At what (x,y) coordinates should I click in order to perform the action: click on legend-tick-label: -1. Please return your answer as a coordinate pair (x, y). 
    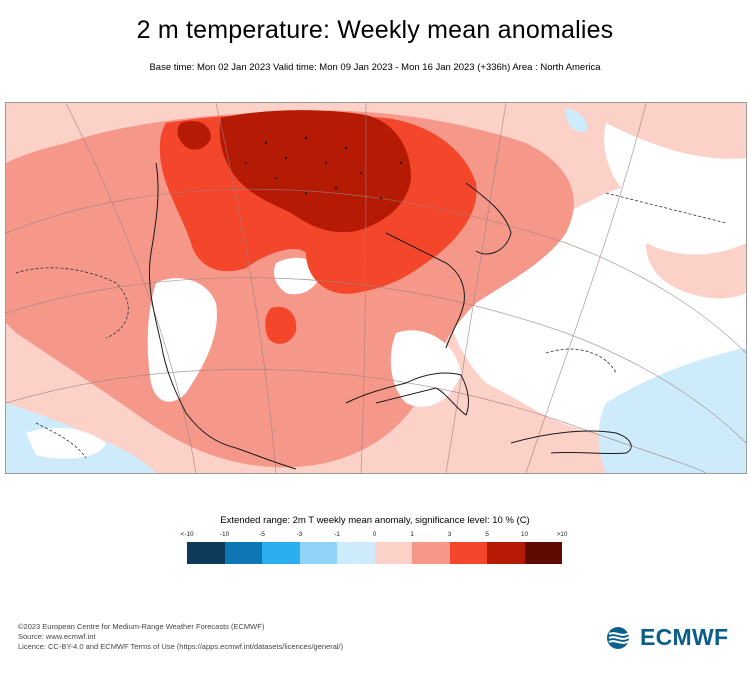
    Looking at the image, I should click on (337, 534).